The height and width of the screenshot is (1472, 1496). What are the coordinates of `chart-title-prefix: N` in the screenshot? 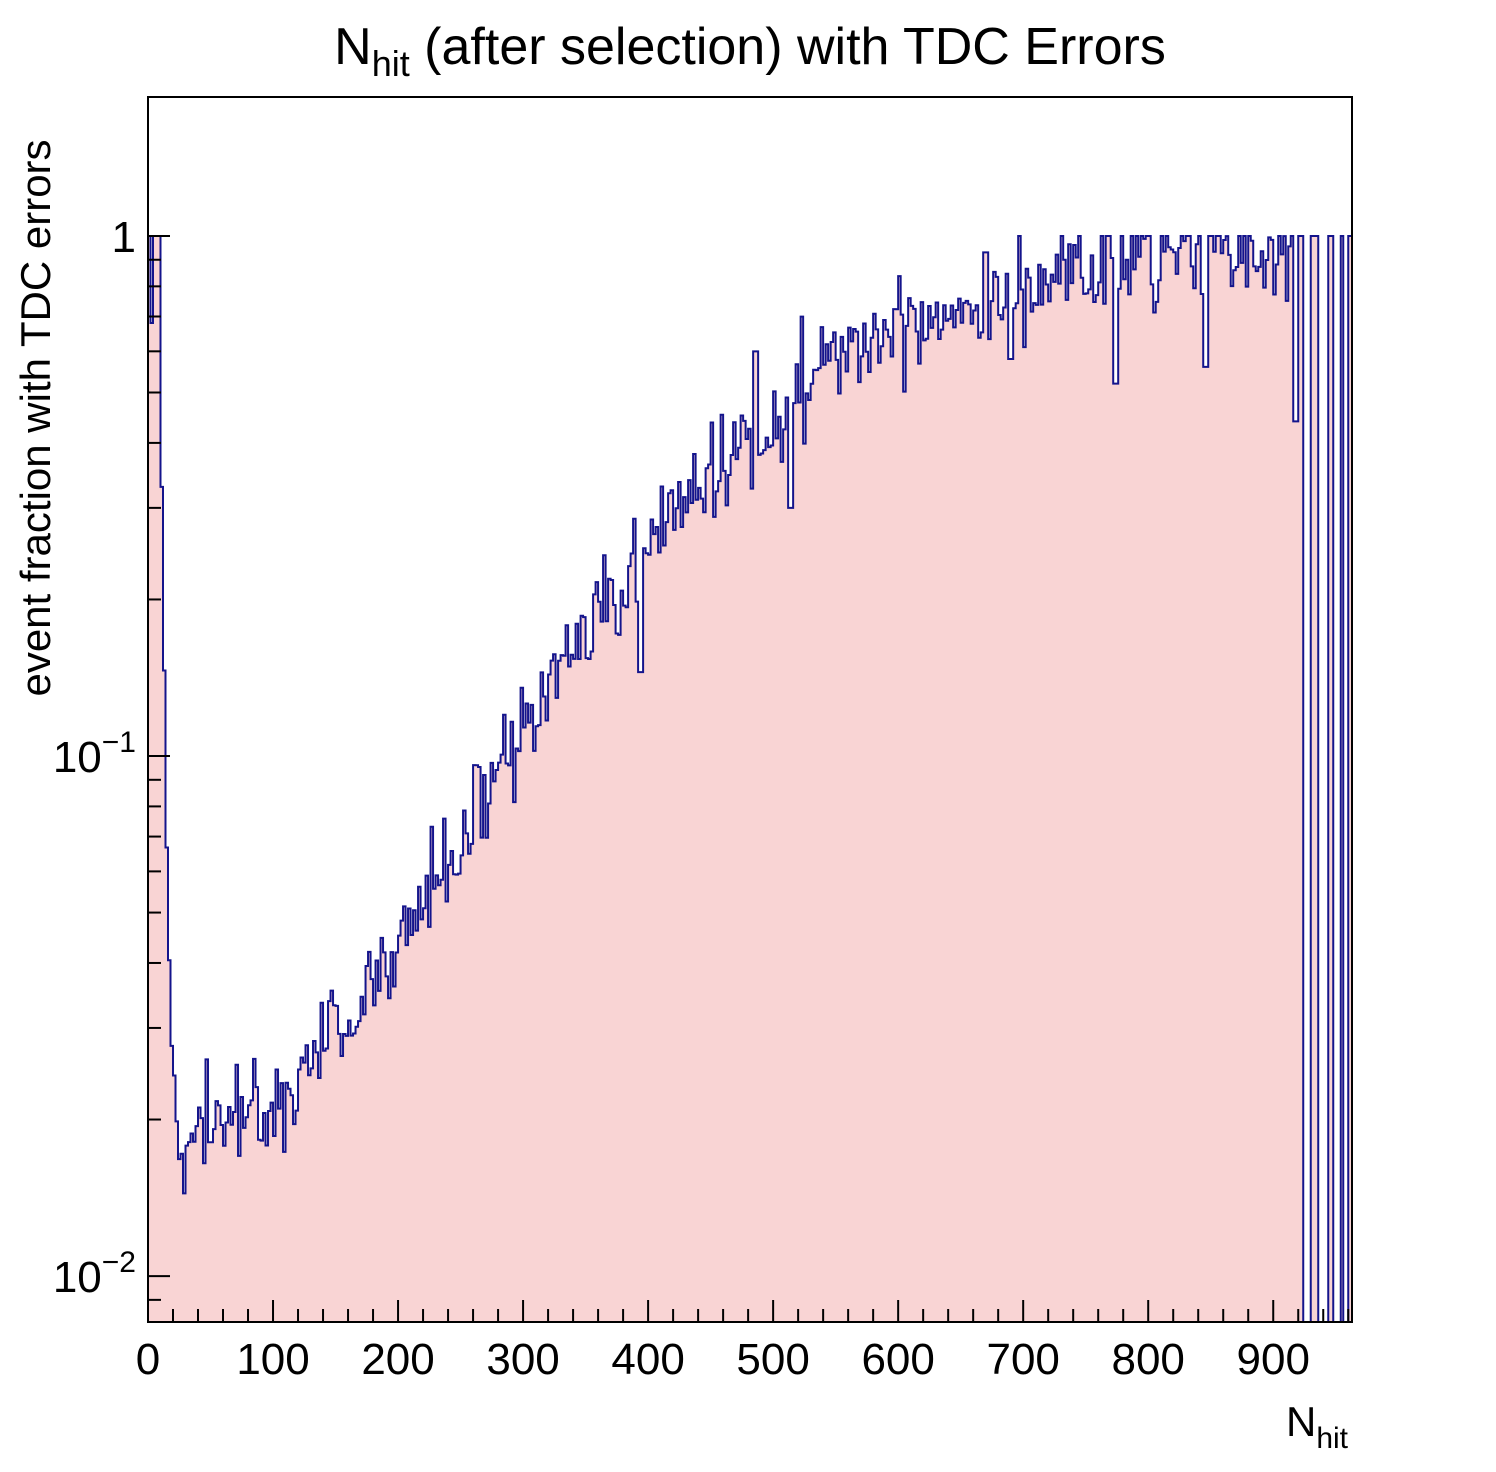 It's located at (353, 47).